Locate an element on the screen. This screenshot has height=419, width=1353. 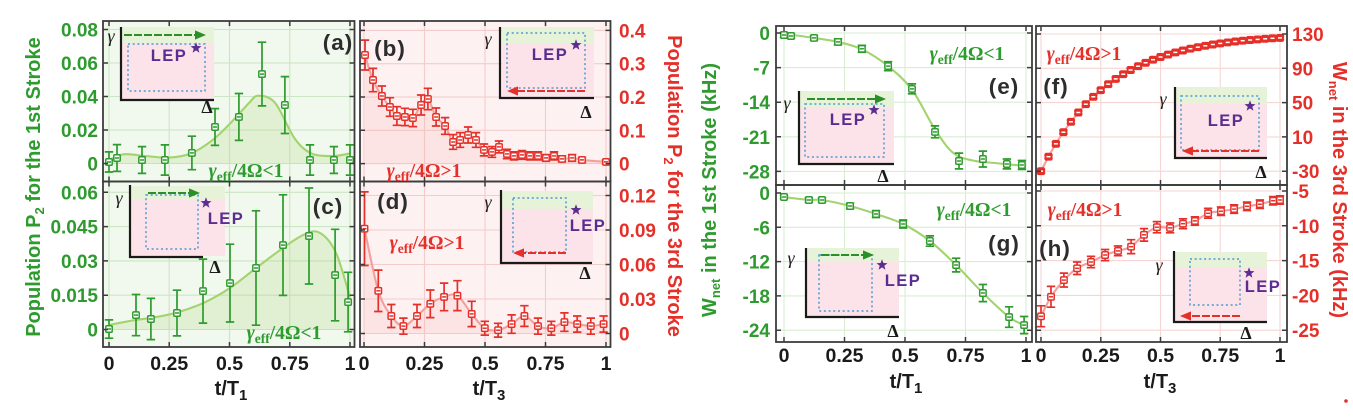
svg-text: -18 is located at coordinates (756, 297).